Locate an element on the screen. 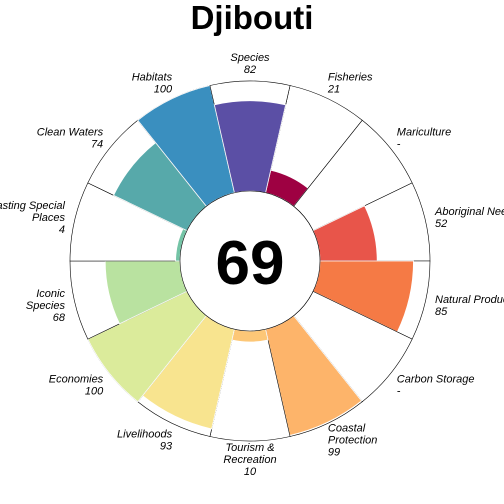  petal-label-line: Economies is located at coordinates (76, 380).